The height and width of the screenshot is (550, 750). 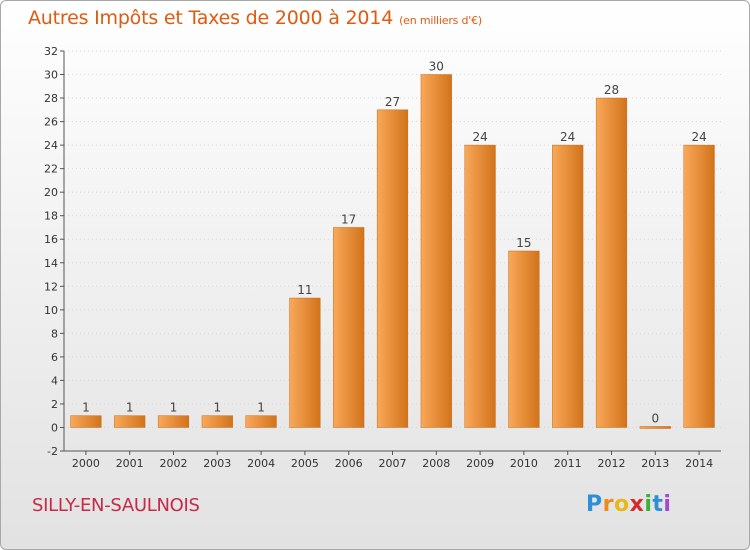 What do you see at coordinates (51, 216) in the screenshot?
I see `y-tick-label: 18` at bounding box center [51, 216].